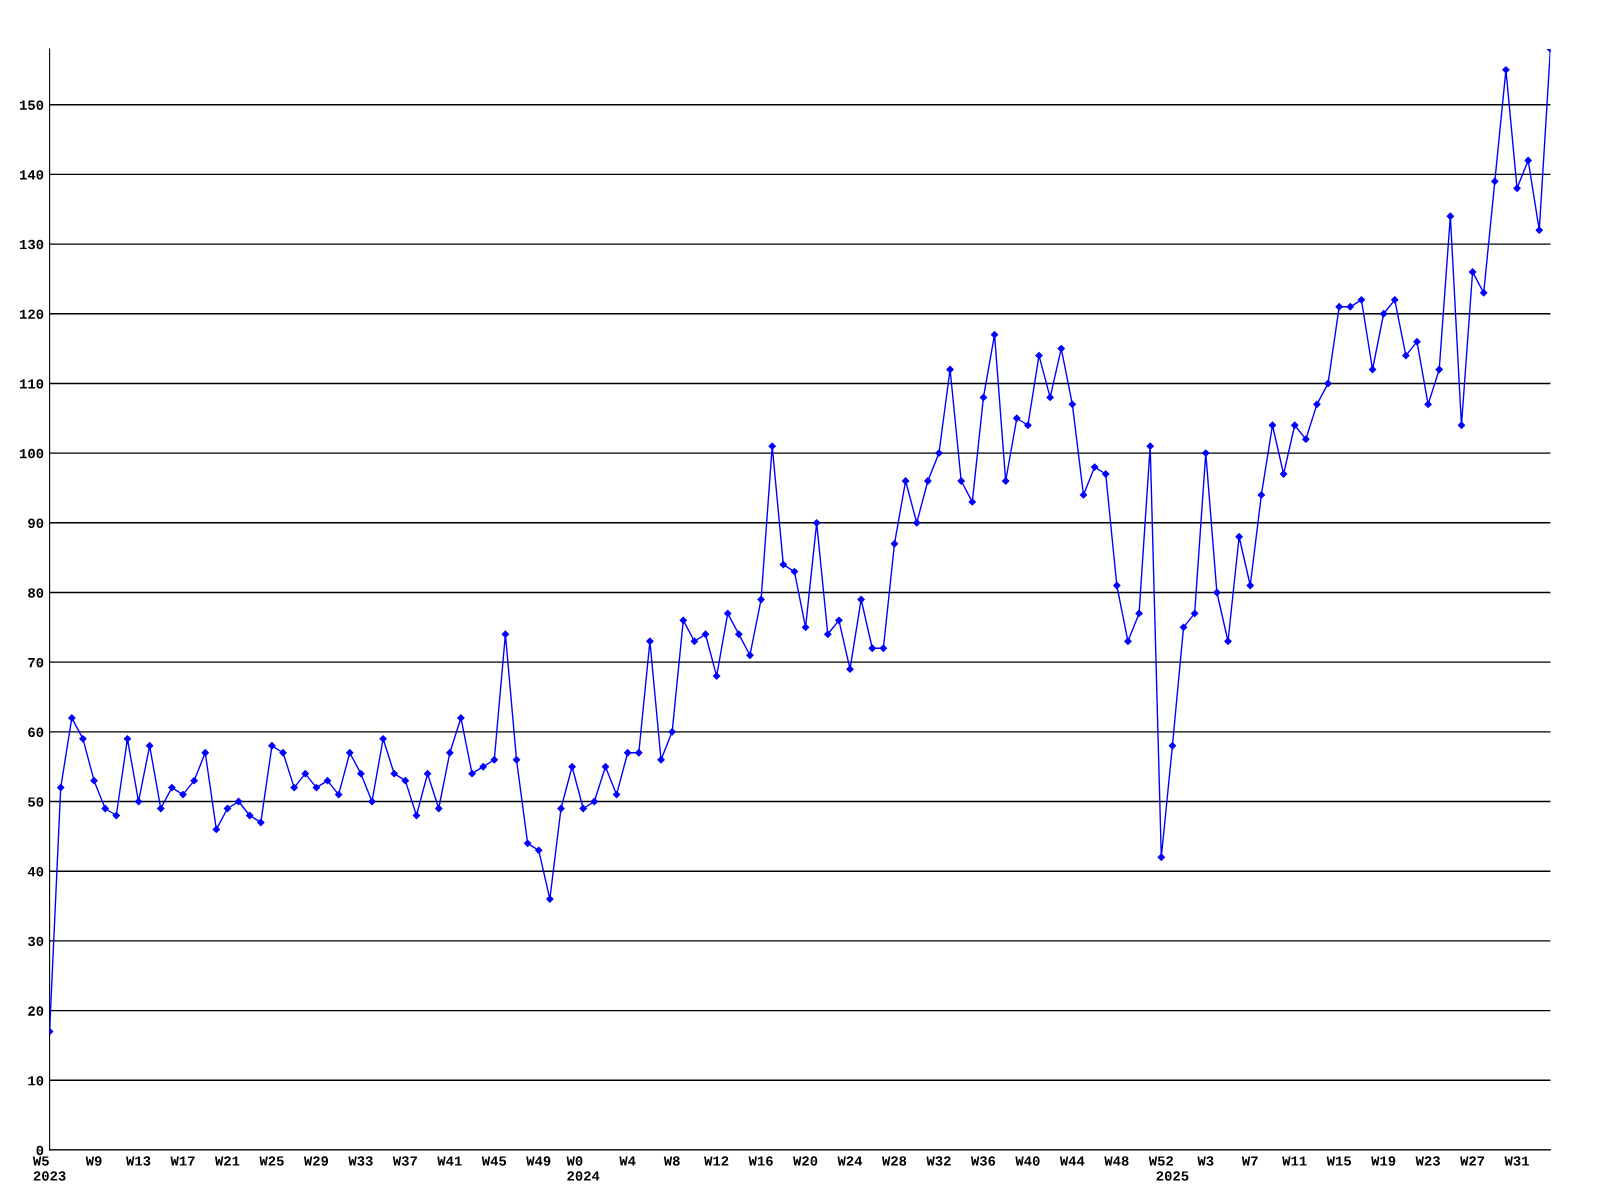 Image resolution: width=1600 pixels, height=1200 pixels. I want to click on x-tick-label: W11, so click(1294, 1161).